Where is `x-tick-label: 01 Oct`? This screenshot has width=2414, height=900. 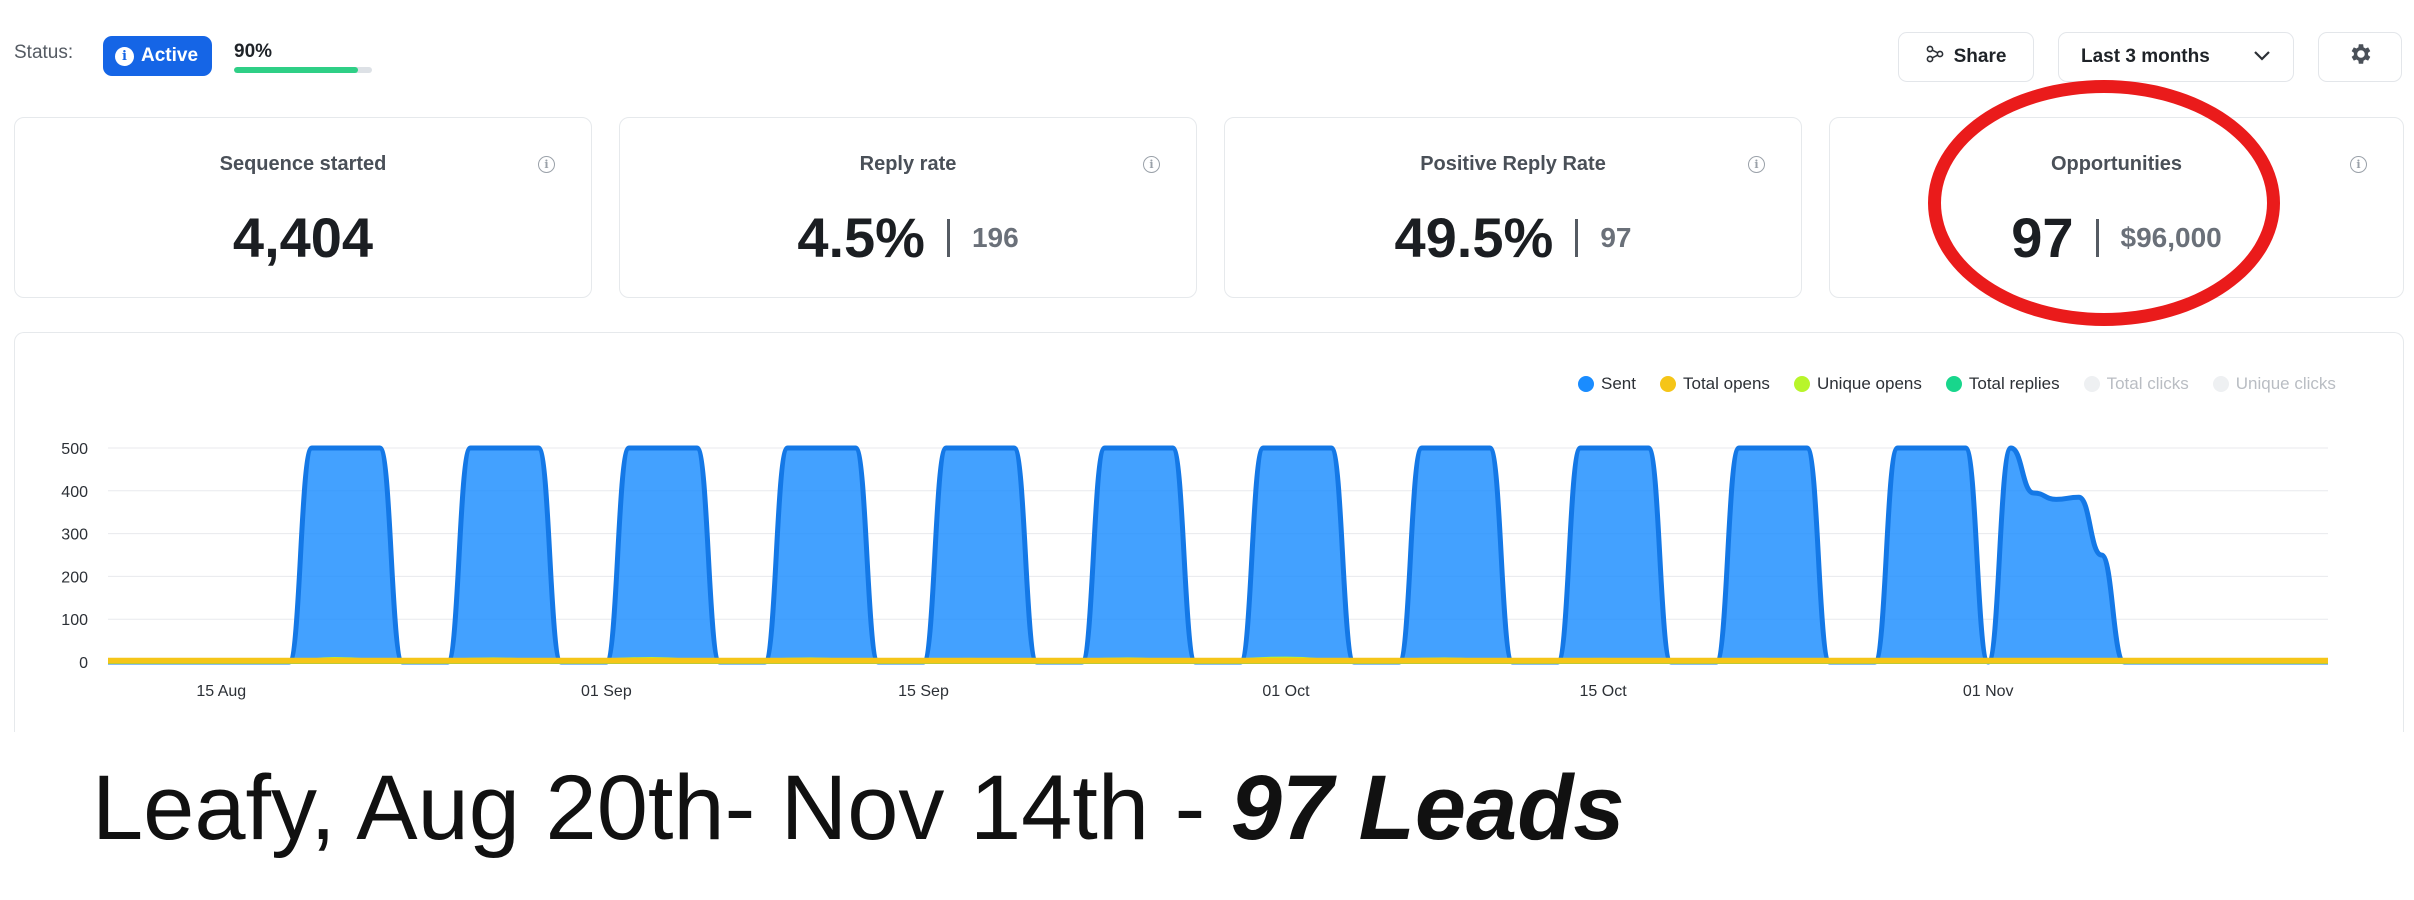 x-tick-label: 01 Oct is located at coordinates (1286, 691).